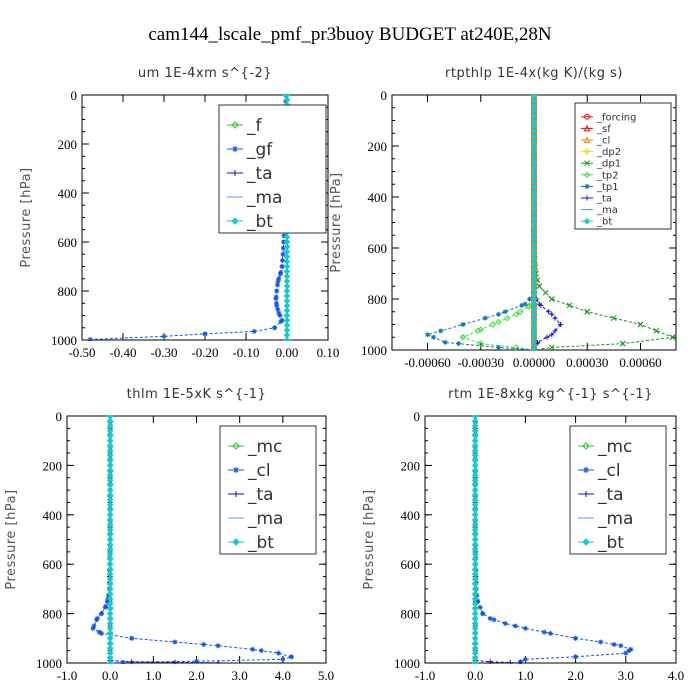 This screenshot has width=700, height=700. I want to click on legend-label: _cl, so click(609, 471).